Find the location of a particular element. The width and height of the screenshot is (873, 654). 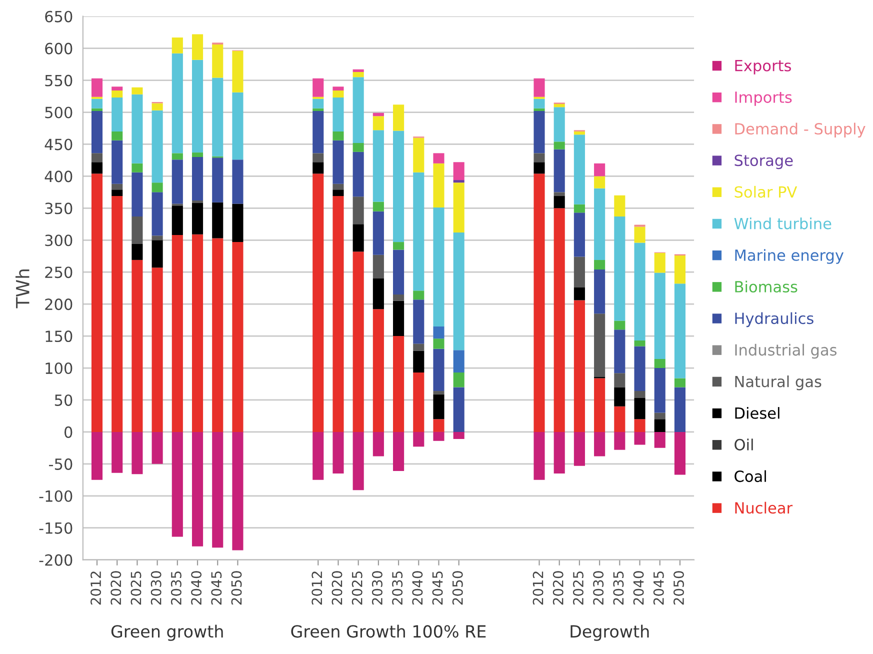

text: Degrowth is located at coordinates (609, 632).